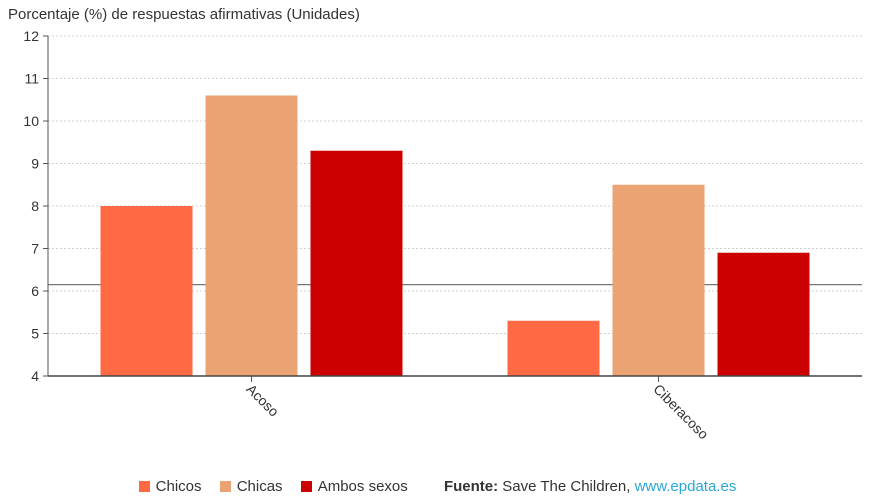 Image resolution: width=875 pixels, height=497 pixels. Describe the element at coordinates (471, 486) in the screenshot. I see `source-label: Fuente:` at that location.